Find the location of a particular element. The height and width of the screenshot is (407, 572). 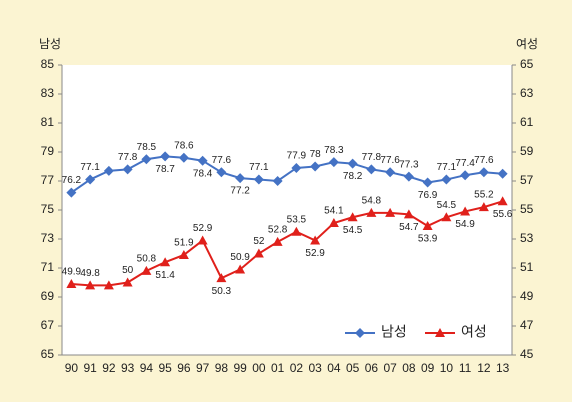

value-label: 77.4 is located at coordinates (465, 163).